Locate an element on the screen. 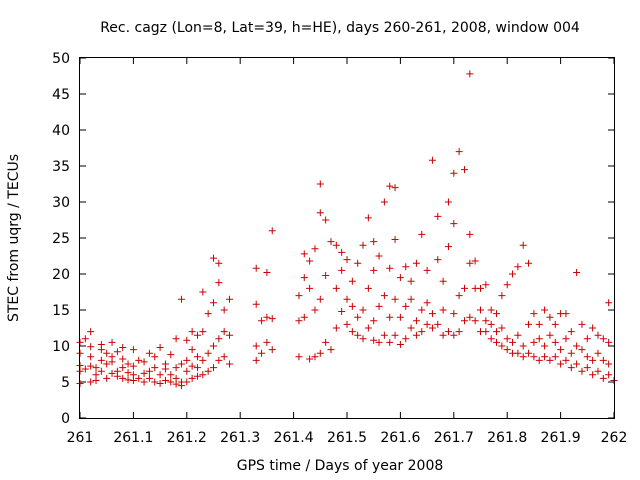  y-tick-label: 15 is located at coordinates (61, 311).